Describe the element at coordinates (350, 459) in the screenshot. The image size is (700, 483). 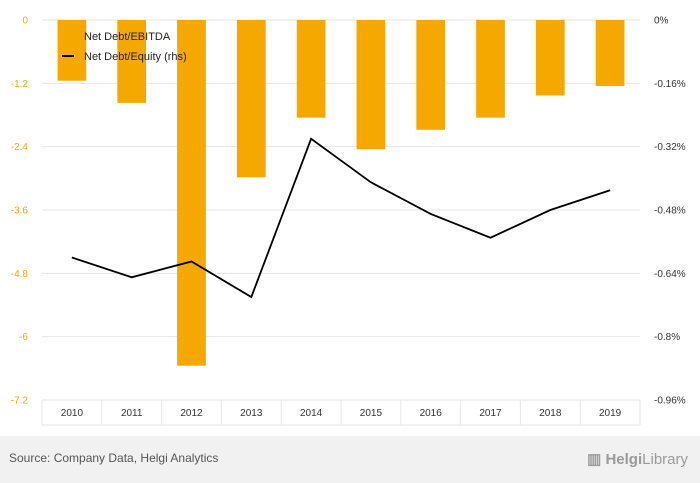
I see `footer-bar` at that location.